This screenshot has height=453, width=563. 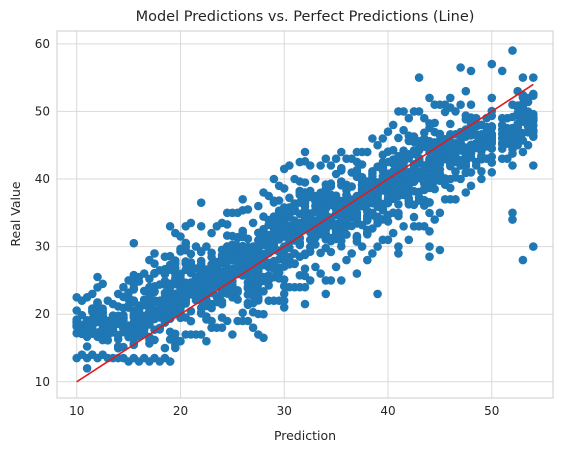 What do you see at coordinates (76, 411) in the screenshot?
I see `x-tick-label: 10` at bounding box center [76, 411].